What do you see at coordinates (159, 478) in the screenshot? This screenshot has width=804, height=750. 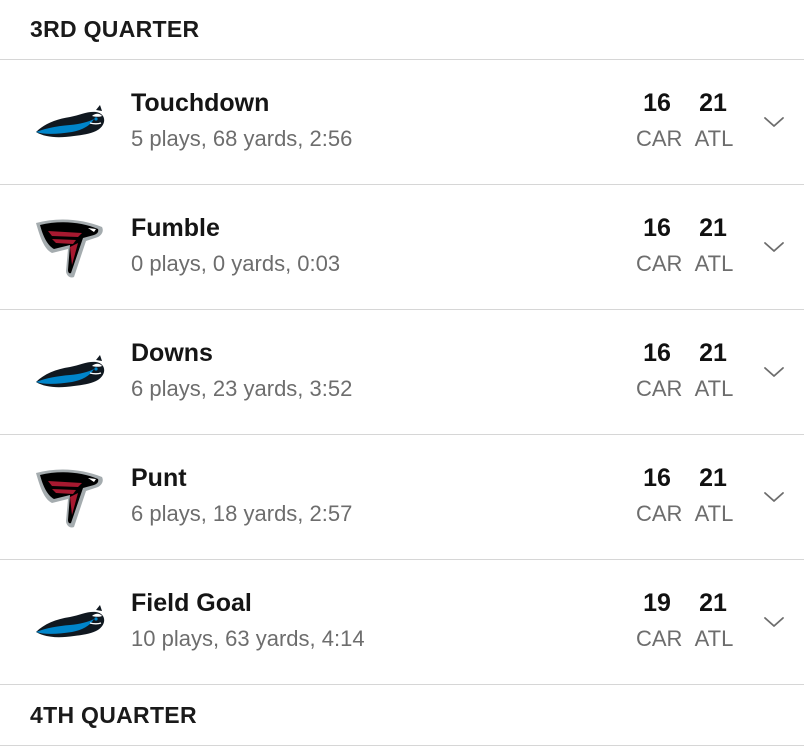 I see `drive-result: Punt` at bounding box center [159, 478].